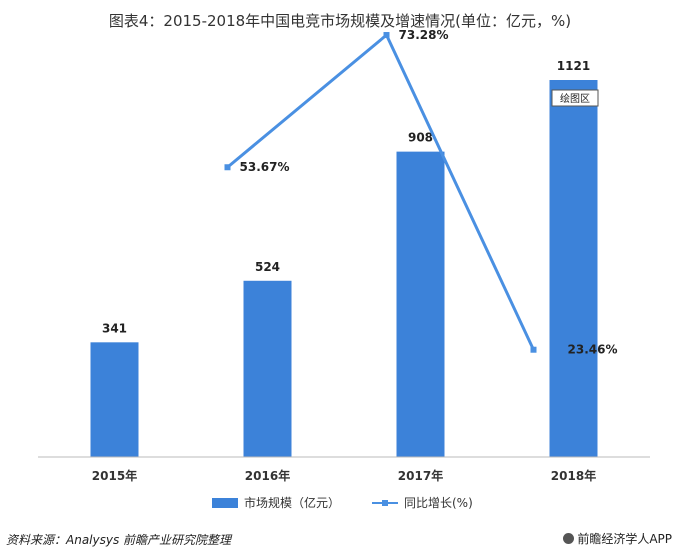 The image size is (680, 558). I want to click on growth-label-3: 23.46%, so click(593, 350).